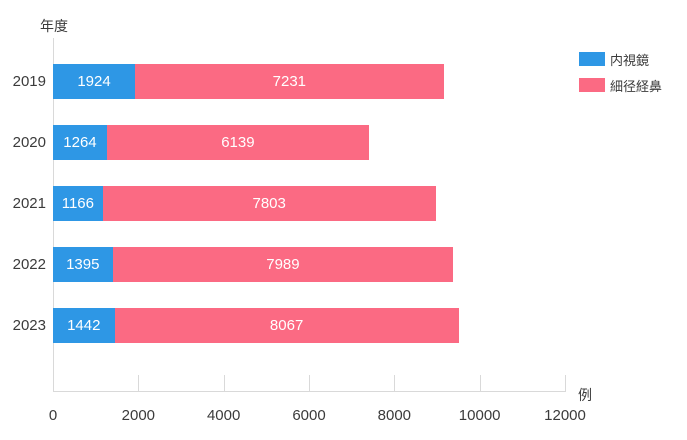  I want to click on stacked-bar-2020: 1264 6139, so click(211, 142).